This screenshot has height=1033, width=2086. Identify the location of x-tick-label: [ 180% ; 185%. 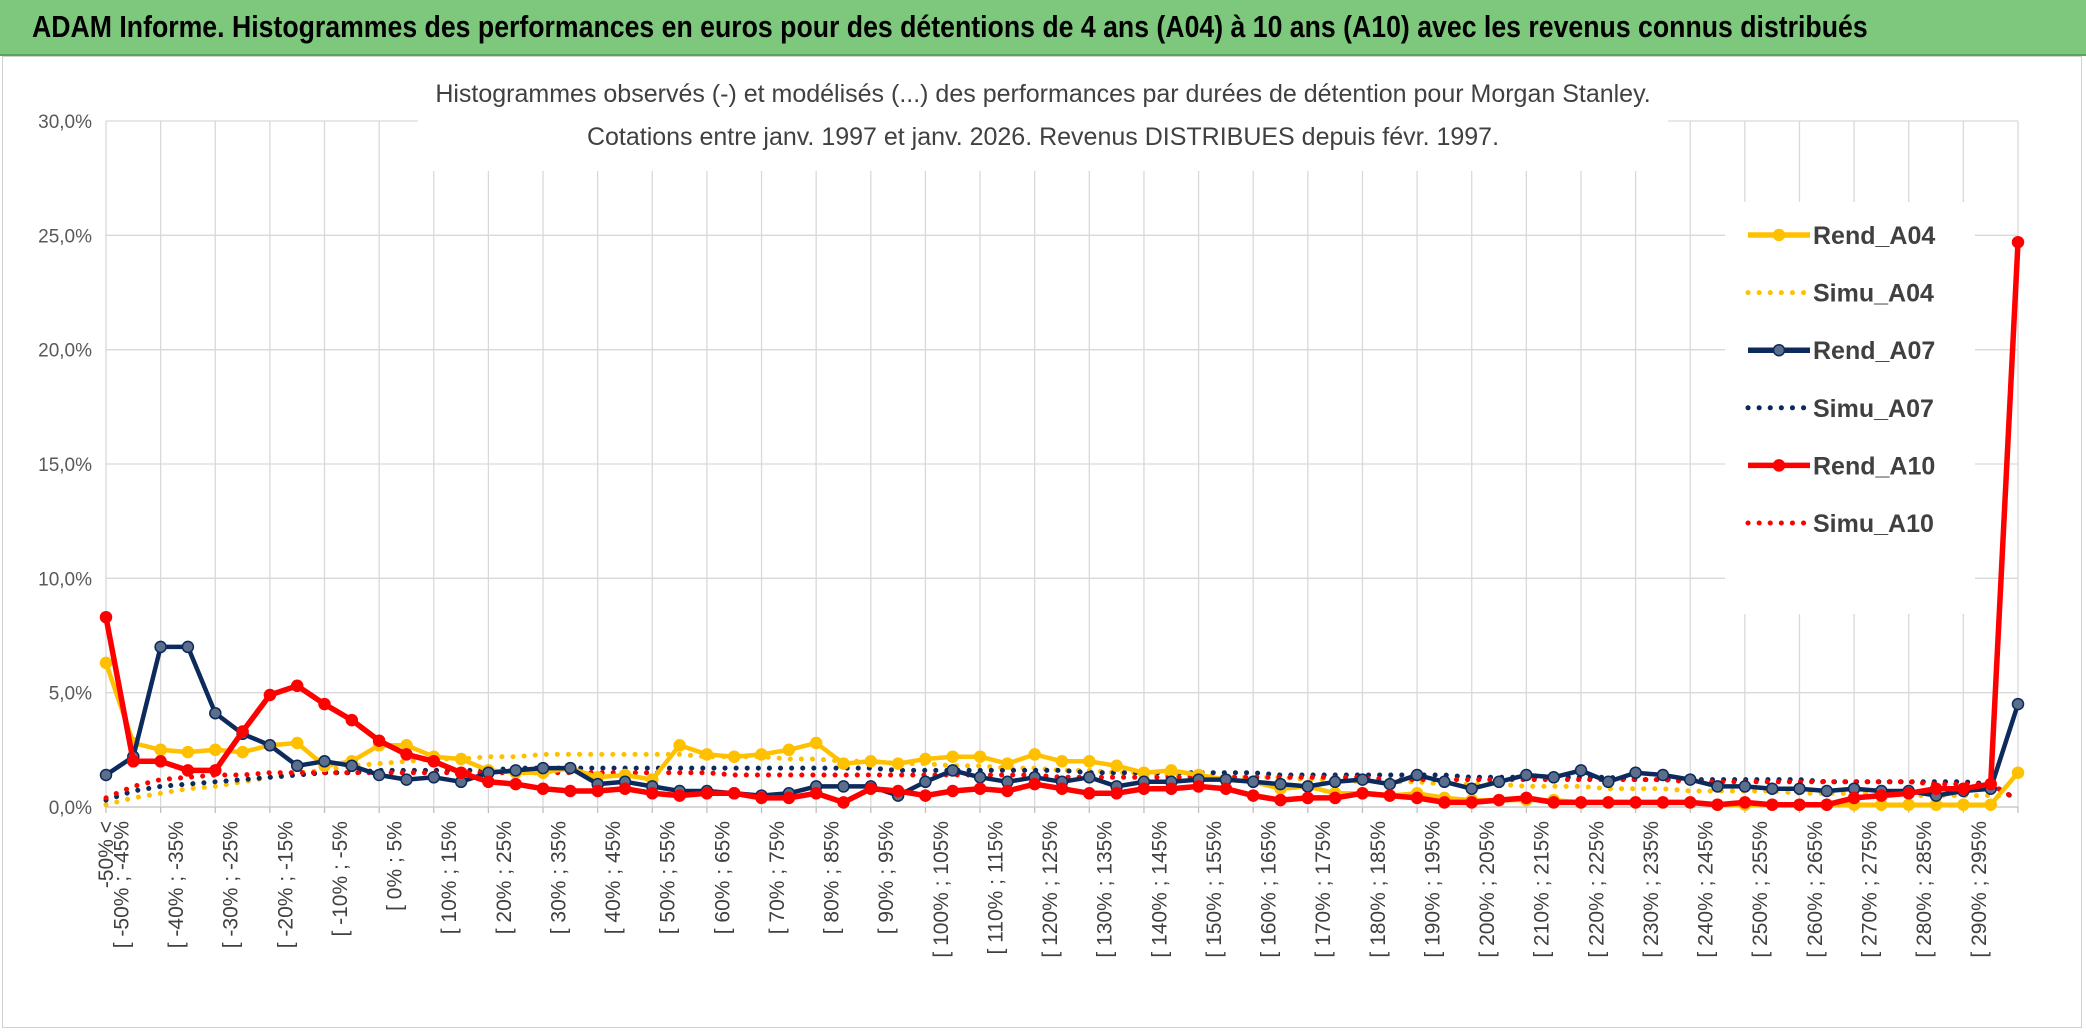
(1378, 889).